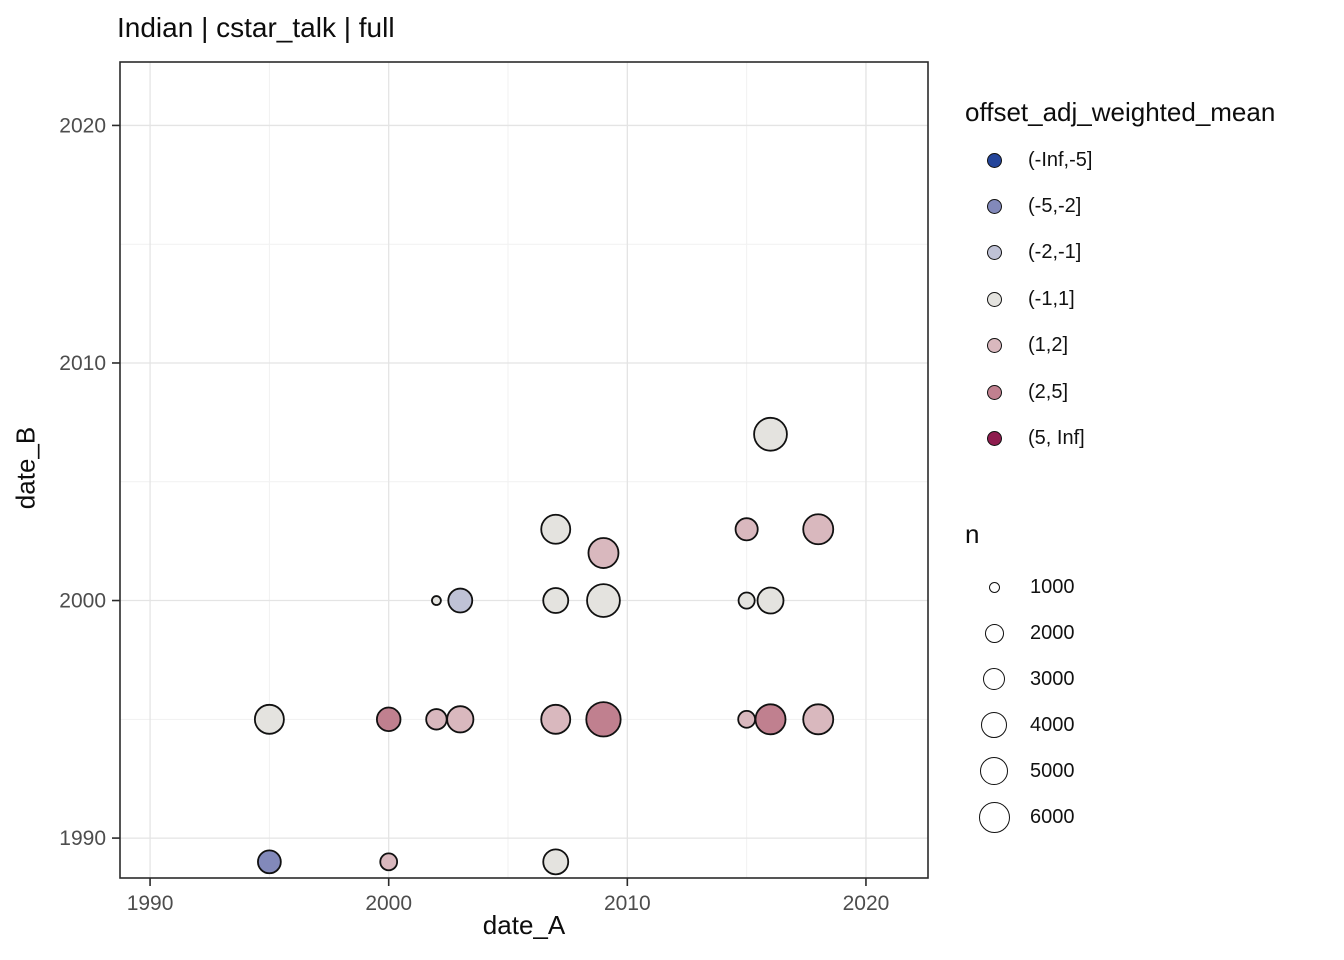 The width and height of the screenshot is (1344, 960). Describe the element at coordinates (1020, 771) in the screenshot. I see `size-legend-item: 5000` at that location.